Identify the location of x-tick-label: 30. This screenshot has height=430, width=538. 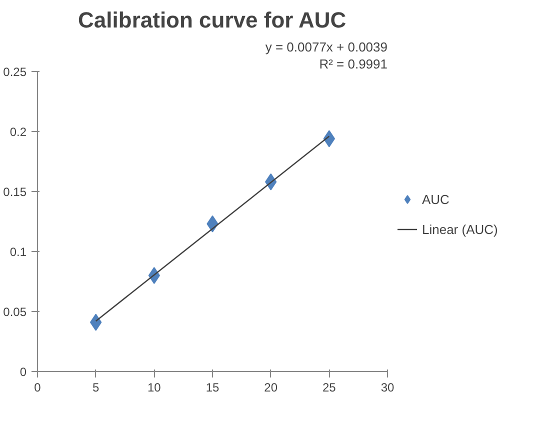
(387, 387).